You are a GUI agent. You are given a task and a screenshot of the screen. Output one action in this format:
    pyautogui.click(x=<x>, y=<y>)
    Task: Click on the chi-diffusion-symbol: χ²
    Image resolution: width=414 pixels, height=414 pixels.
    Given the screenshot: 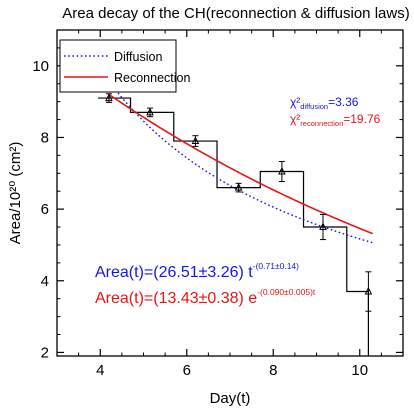 What is the action you would take?
    pyautogui.click(x=295, y=102)
    